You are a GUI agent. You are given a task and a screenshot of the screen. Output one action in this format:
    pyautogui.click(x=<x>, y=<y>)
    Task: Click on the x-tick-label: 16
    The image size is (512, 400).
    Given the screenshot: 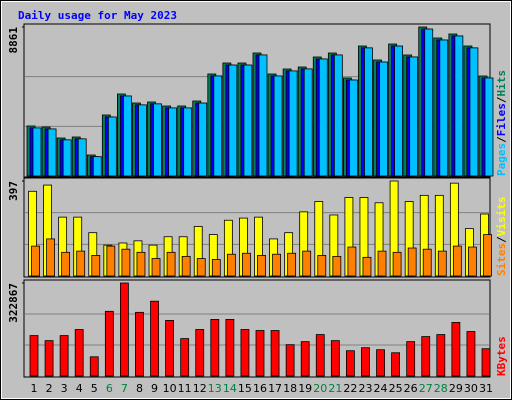 What is the action you would take?
    pyautogui.click(x=260, y=388)
    